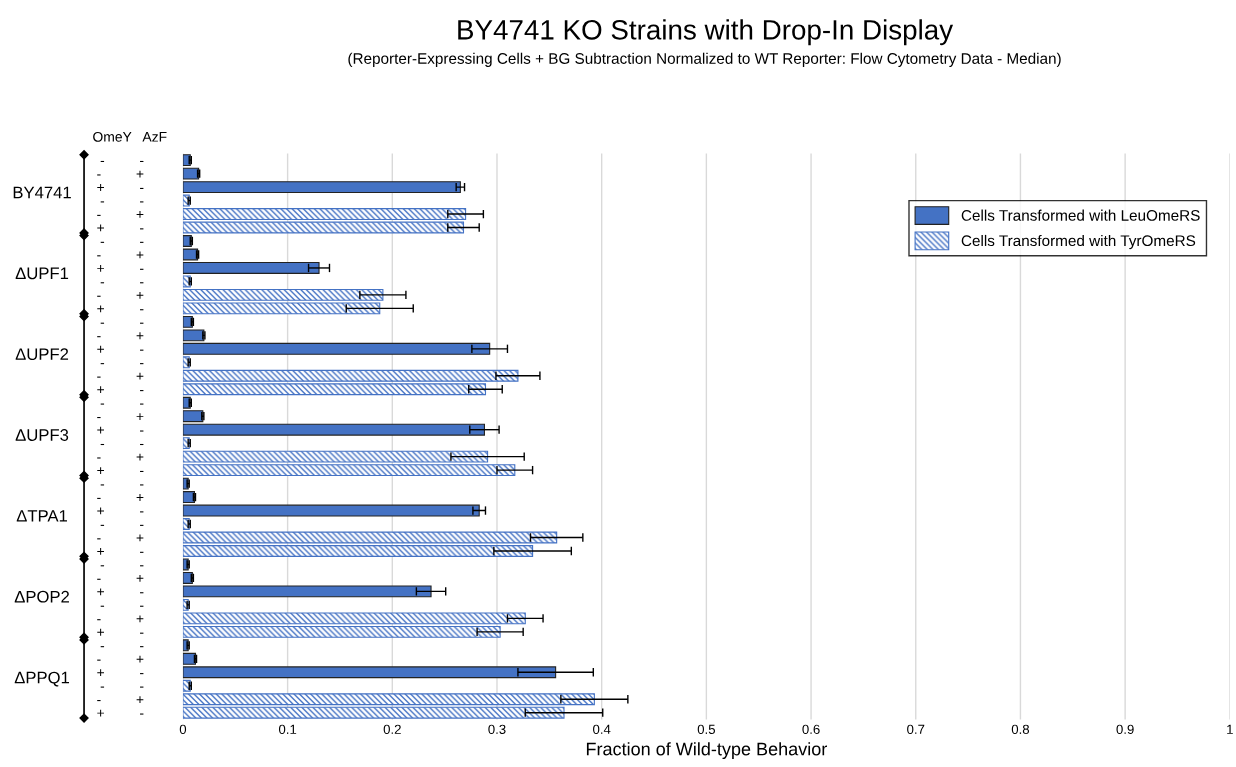  I want to click on x-tick-label: 0, so click(183, 729).